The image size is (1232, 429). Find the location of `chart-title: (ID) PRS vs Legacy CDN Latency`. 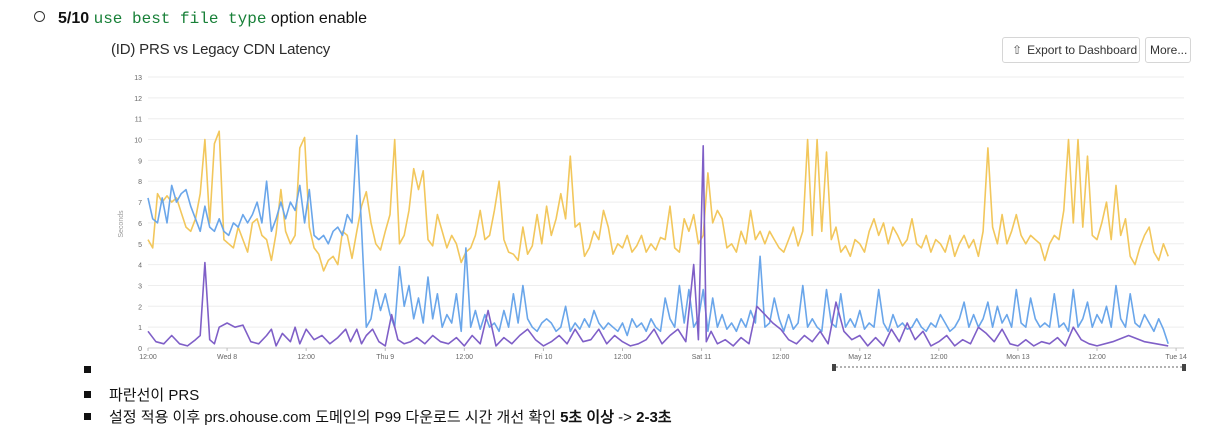

chart-title: (ID) PRS vs Legacy CDN Latency is located at coordinates (221, 49).